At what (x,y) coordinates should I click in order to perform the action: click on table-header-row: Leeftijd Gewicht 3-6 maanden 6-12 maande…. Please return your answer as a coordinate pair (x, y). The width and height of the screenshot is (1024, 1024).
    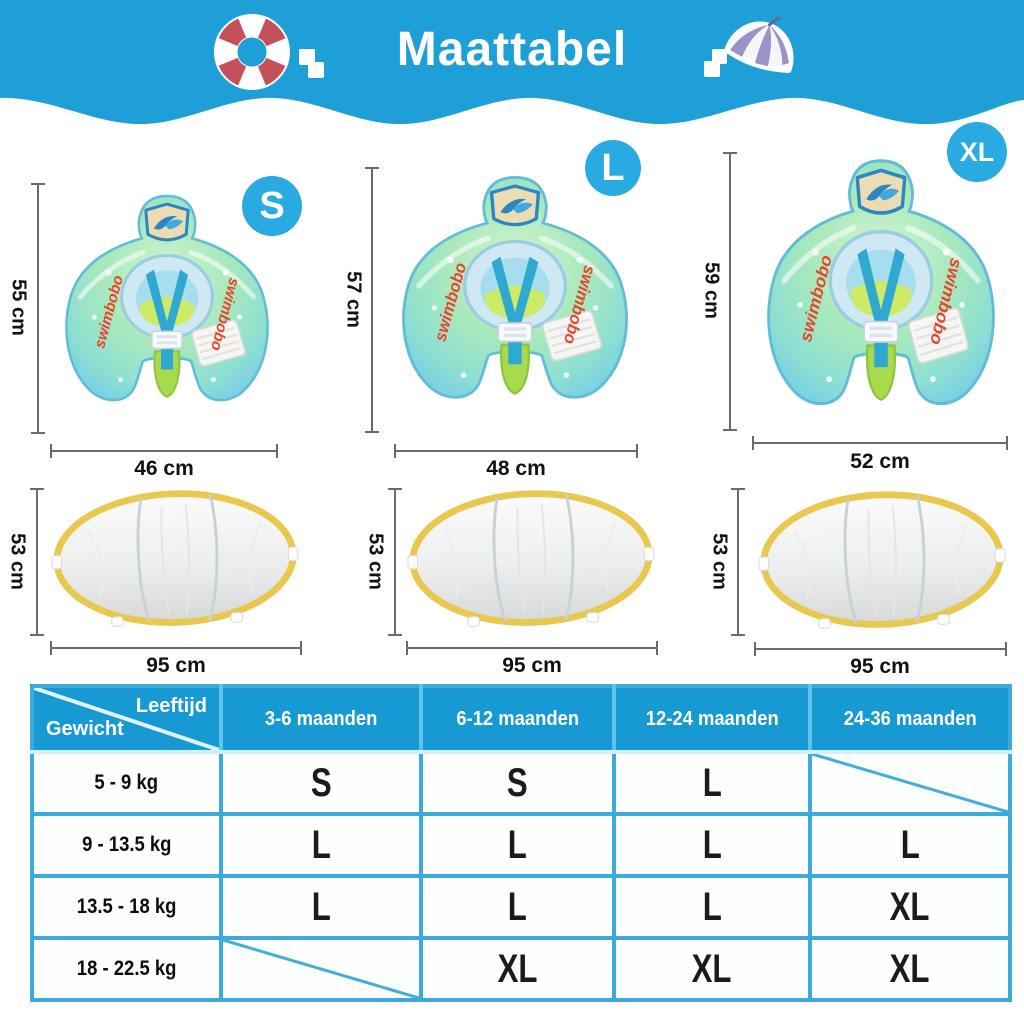
    Looking at the image, I should click on (521, 719).